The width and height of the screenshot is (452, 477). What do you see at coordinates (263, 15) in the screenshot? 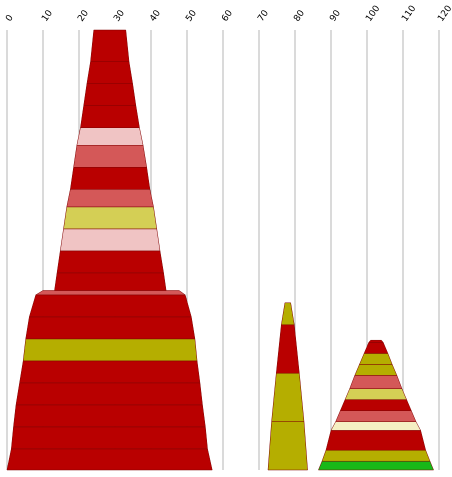
I see `tick-label-70: 70` at bounding box center [263, 15].